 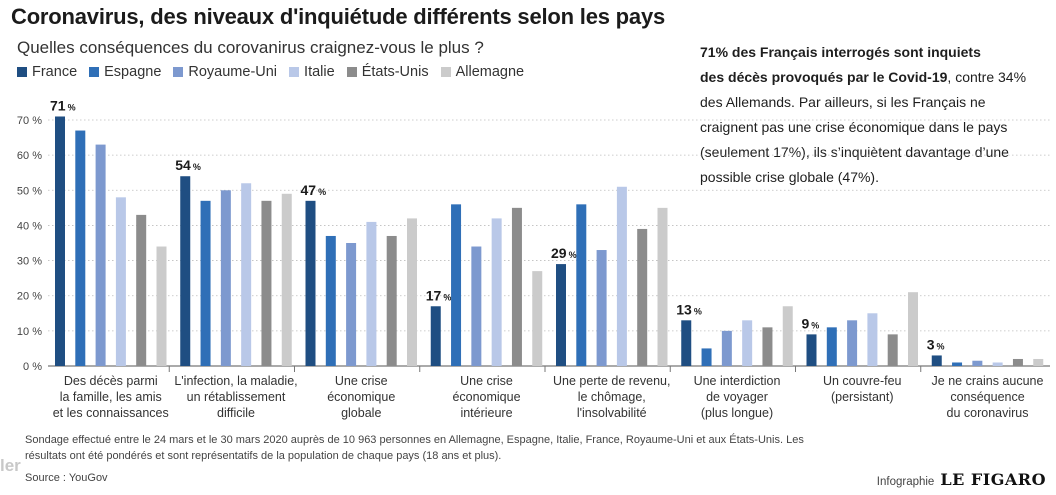 I want to click on legend-item-italie: Italie, so click(x=312, y=72).